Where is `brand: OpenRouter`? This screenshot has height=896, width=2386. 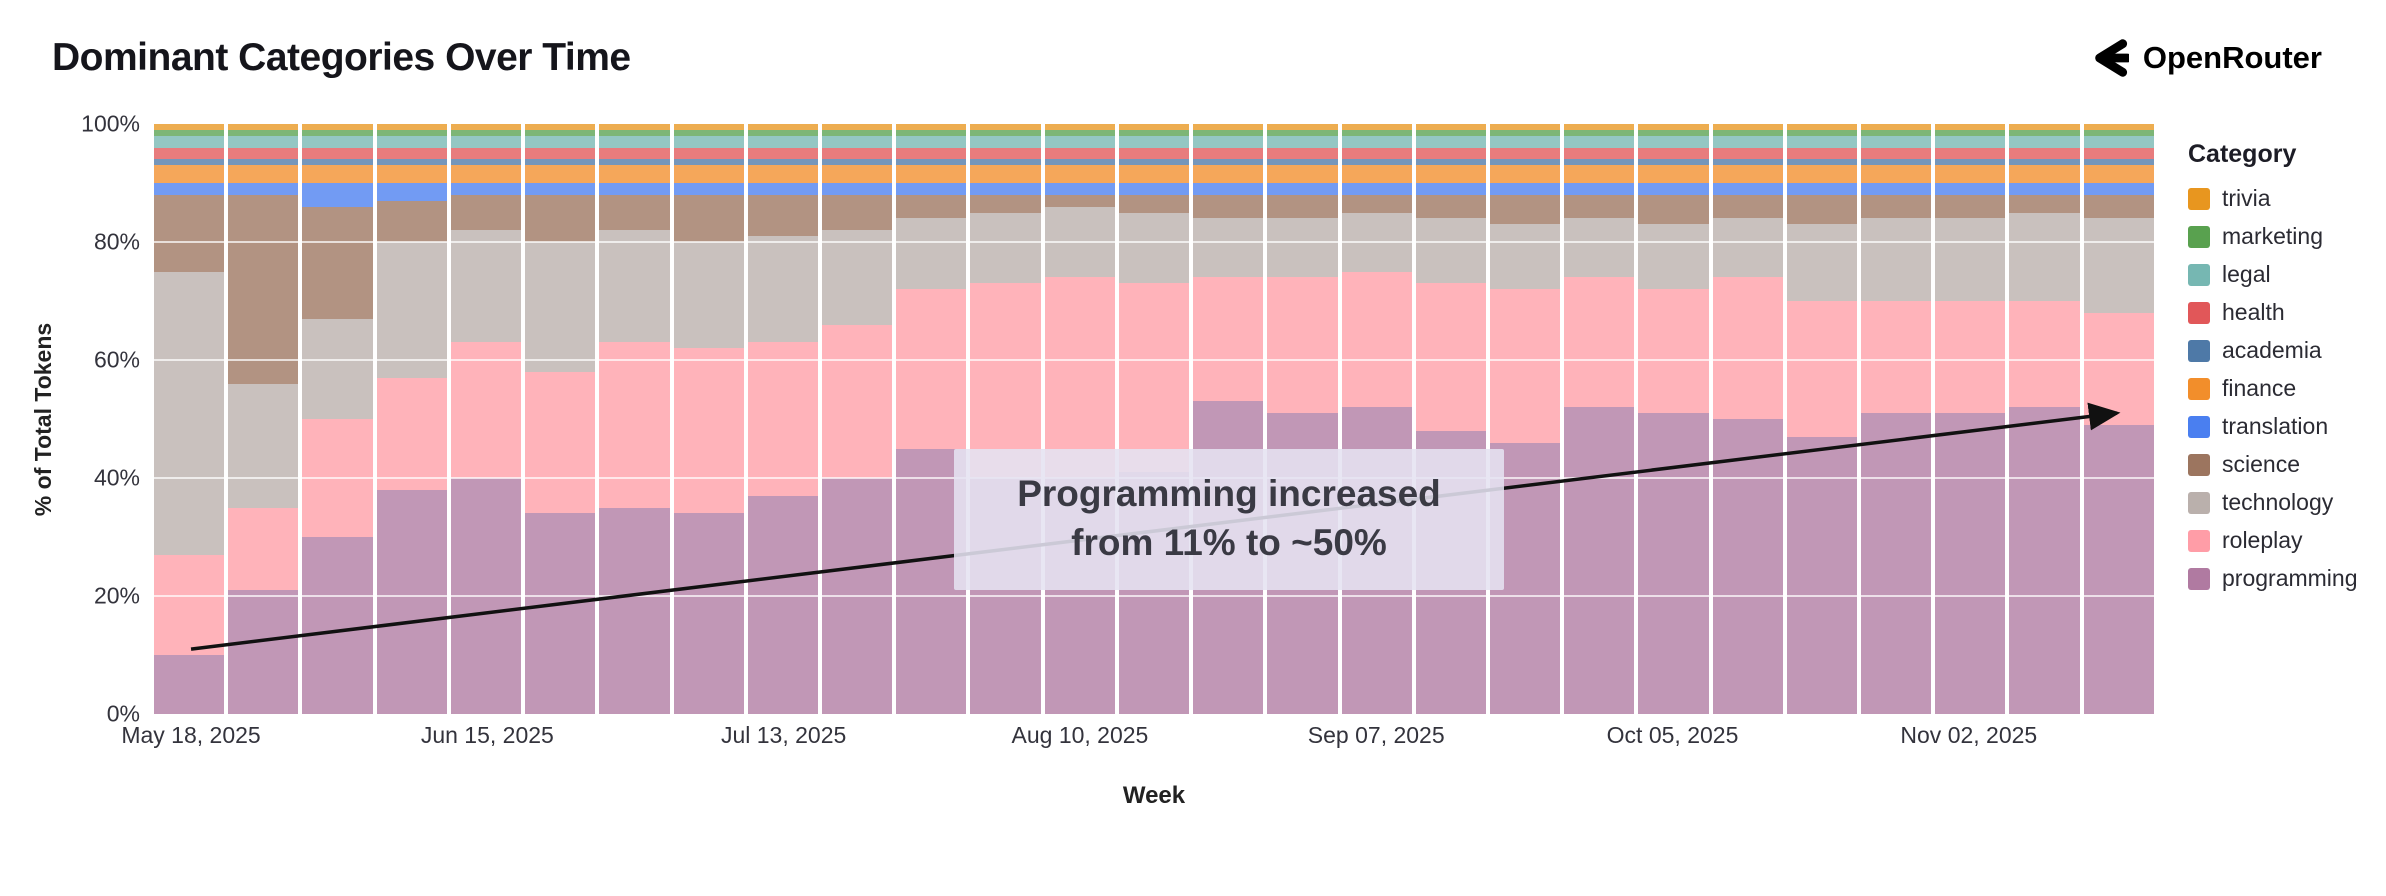
brand: OpenRouter is located at coordinates (2204, 58).